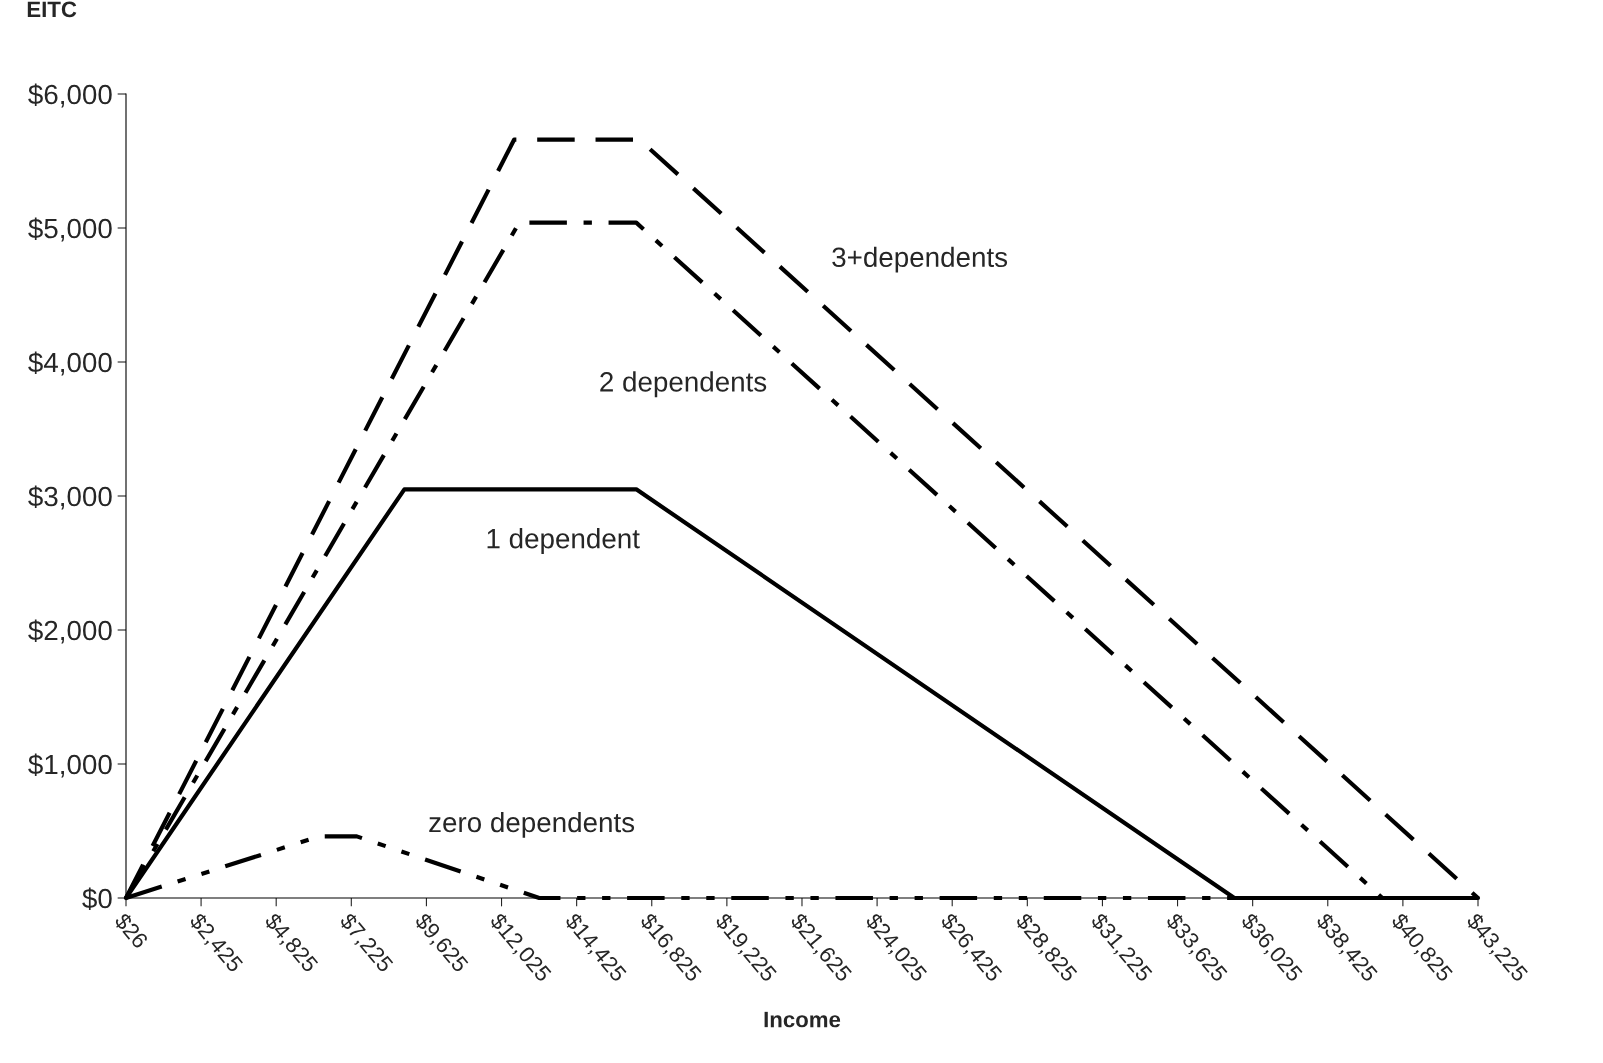 This screenshot has width=1603, height=1063. What do you see at coordinates (532, 824) in the screenshot?
I see `series-label: zero dependents` at bounding box center [532, 824].